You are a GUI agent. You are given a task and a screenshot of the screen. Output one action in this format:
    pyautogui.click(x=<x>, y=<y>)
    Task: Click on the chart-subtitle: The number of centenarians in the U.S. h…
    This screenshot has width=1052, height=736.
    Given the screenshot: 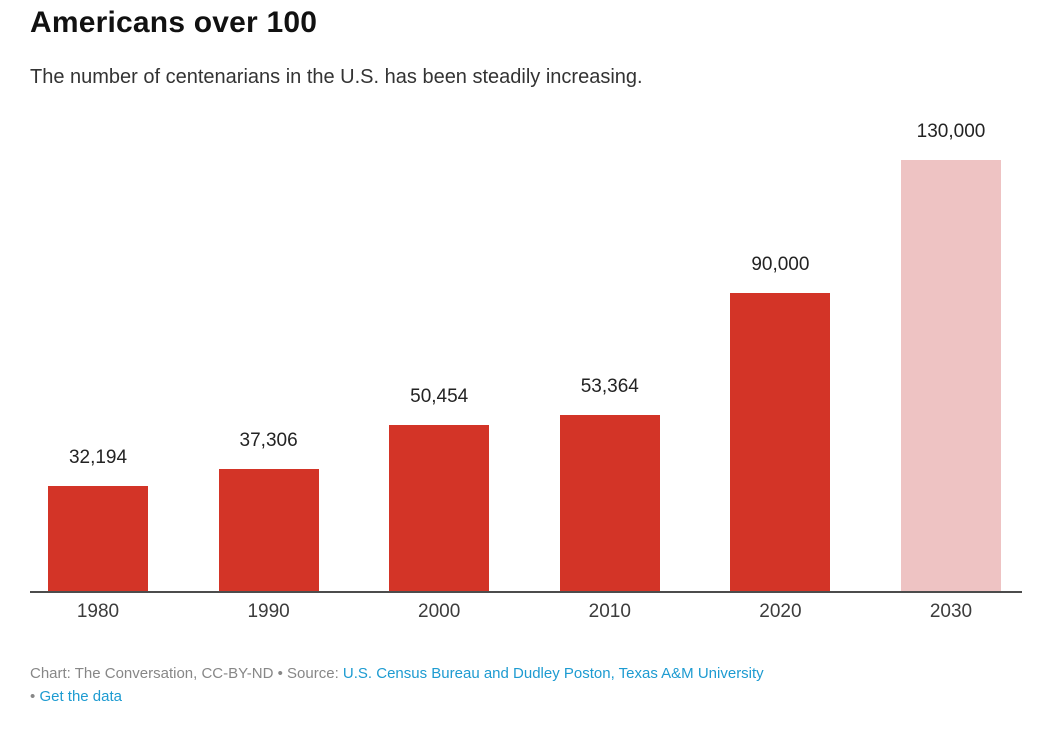 What is the action you would take?
    pyautogui.click(x=336, y=77)
    